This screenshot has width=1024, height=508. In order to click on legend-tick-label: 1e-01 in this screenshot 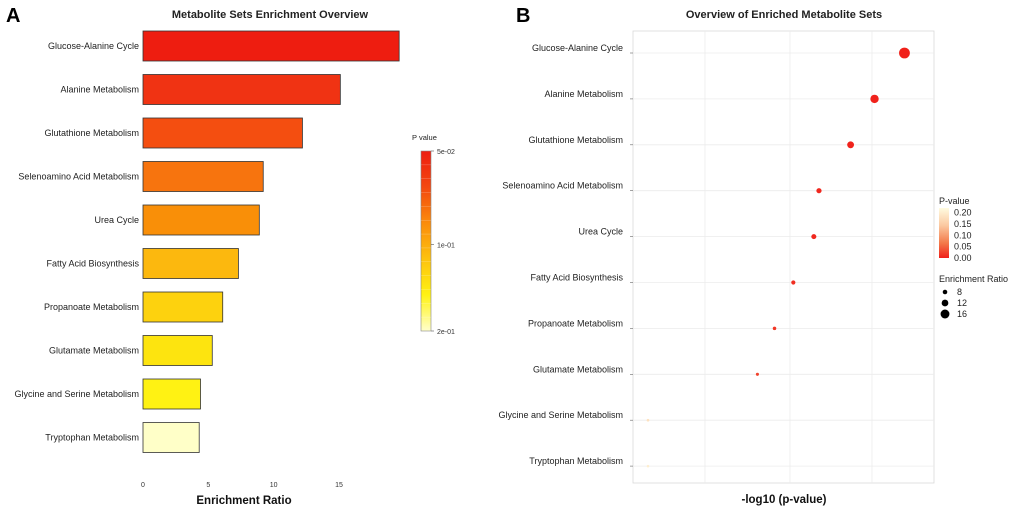, I will do `click(446, 246)`.